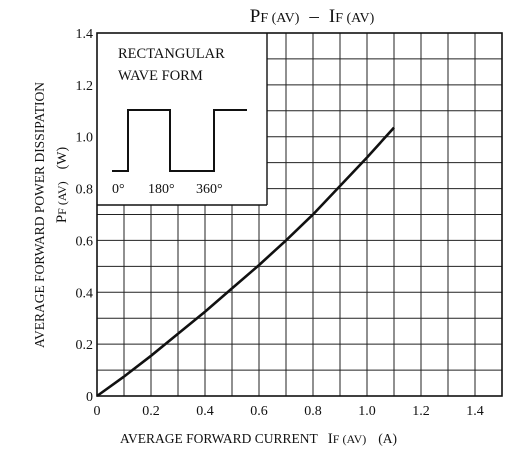 The image size is (530, 458). Describe the element at coordinates (62, 219) in the screenshot. I see `y-axis-symbol: P` at that location.